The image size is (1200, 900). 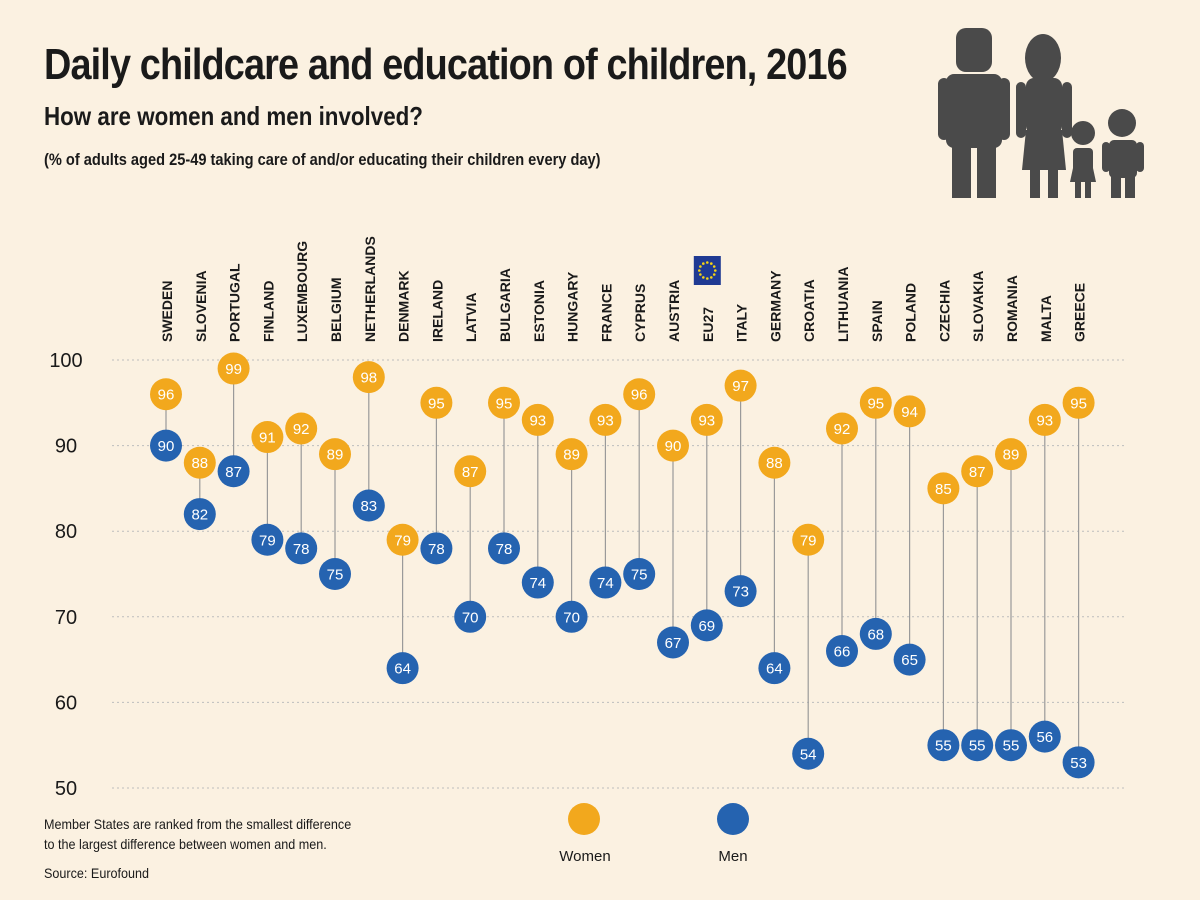 What do you see at coordinates (66, 532) in the screenshot?
I see `y-tick-label: 80` at bounding box center [66, 532].